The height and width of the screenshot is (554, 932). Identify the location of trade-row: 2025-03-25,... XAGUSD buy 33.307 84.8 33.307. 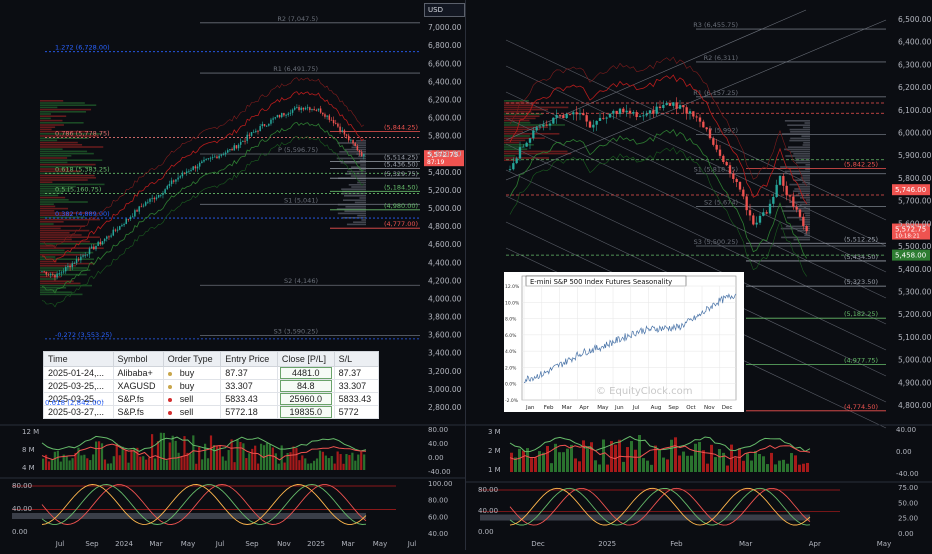
(211, 386).